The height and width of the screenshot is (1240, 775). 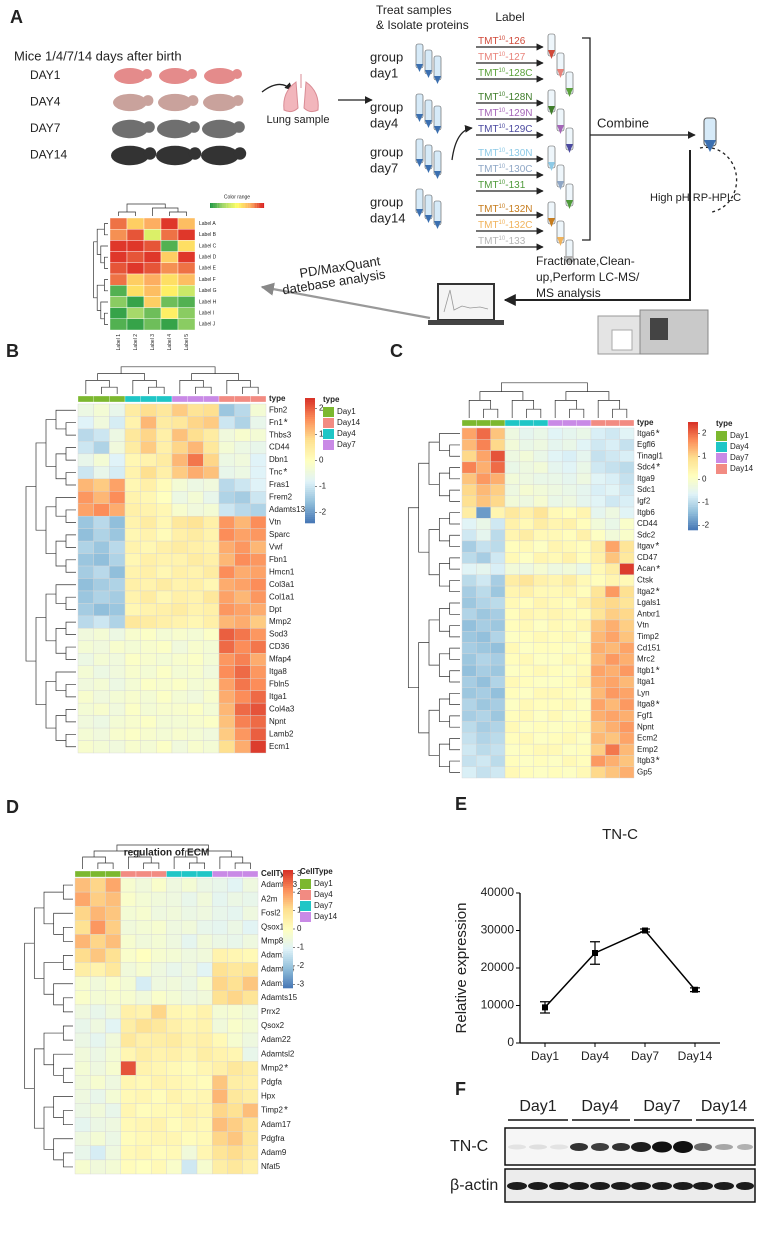 What do you see at coordinates (287, 509) in the screenshot?
I see `row-label: Adamts13` at bounding box center [287, 509].